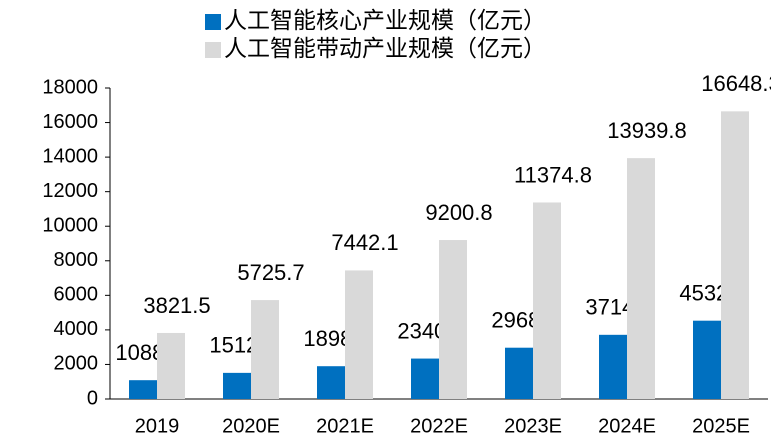  What do you see at coordinates (364, 242) in the screenshot?
I see `data-label: 7442.1` at bounding box center [364, 242].